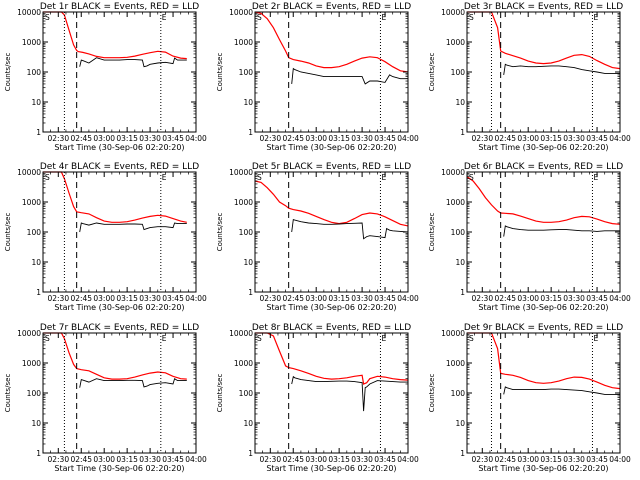 The height and width of the screenshot is (480, 640). I want to click on plot-title: Det 9r BLACK = Events, RED = LLD, so click(543, 328).